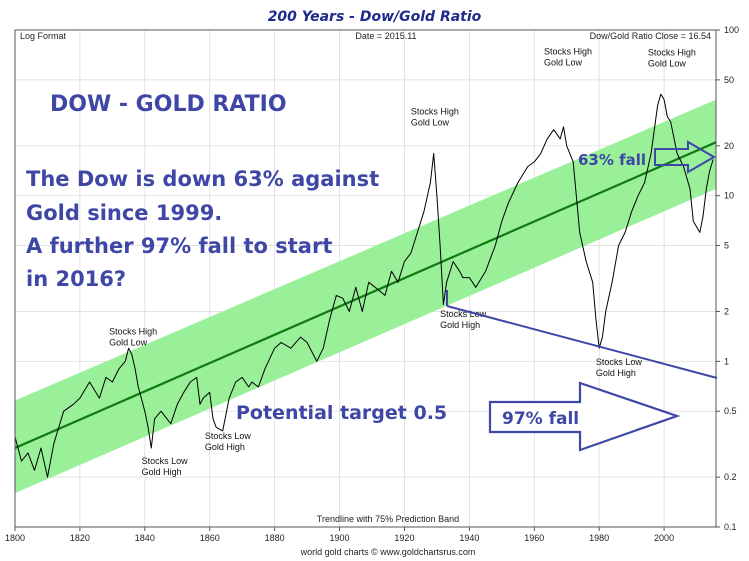  I want to click on x-tick-label: 1880, so click(275, 538).